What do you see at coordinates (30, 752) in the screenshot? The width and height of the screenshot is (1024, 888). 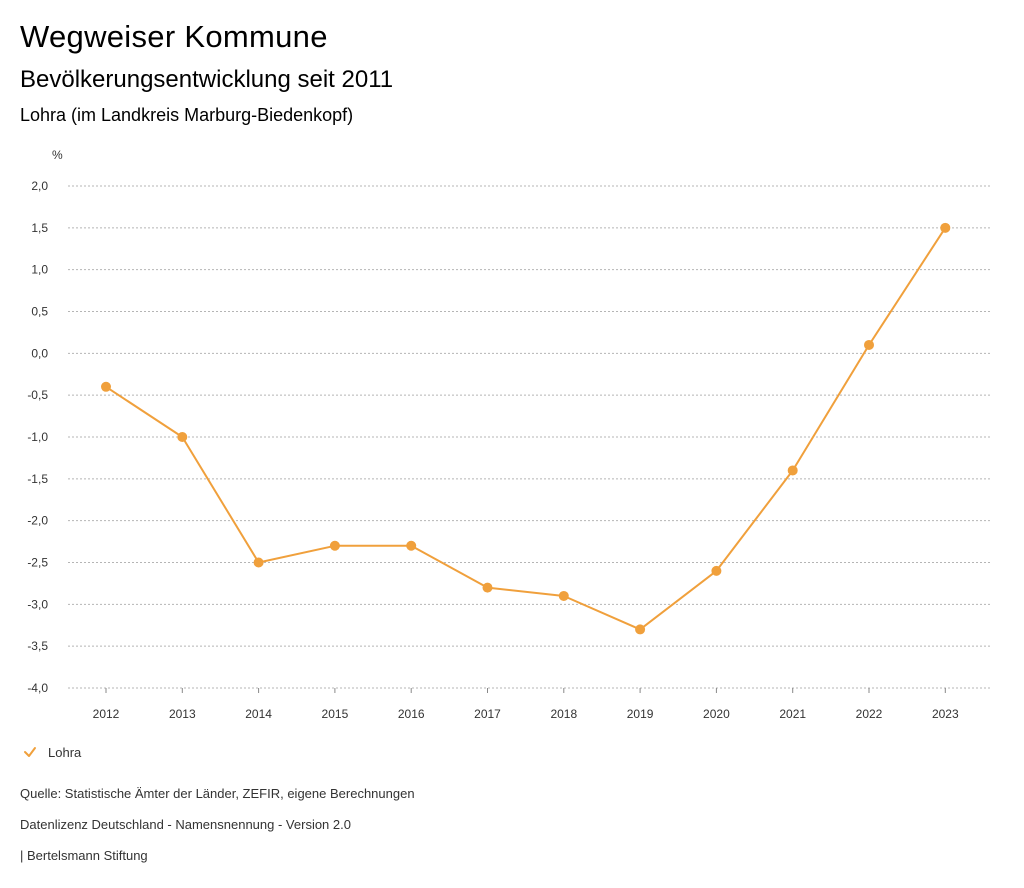 I see `check-icon` at bounding box center [30, 752].